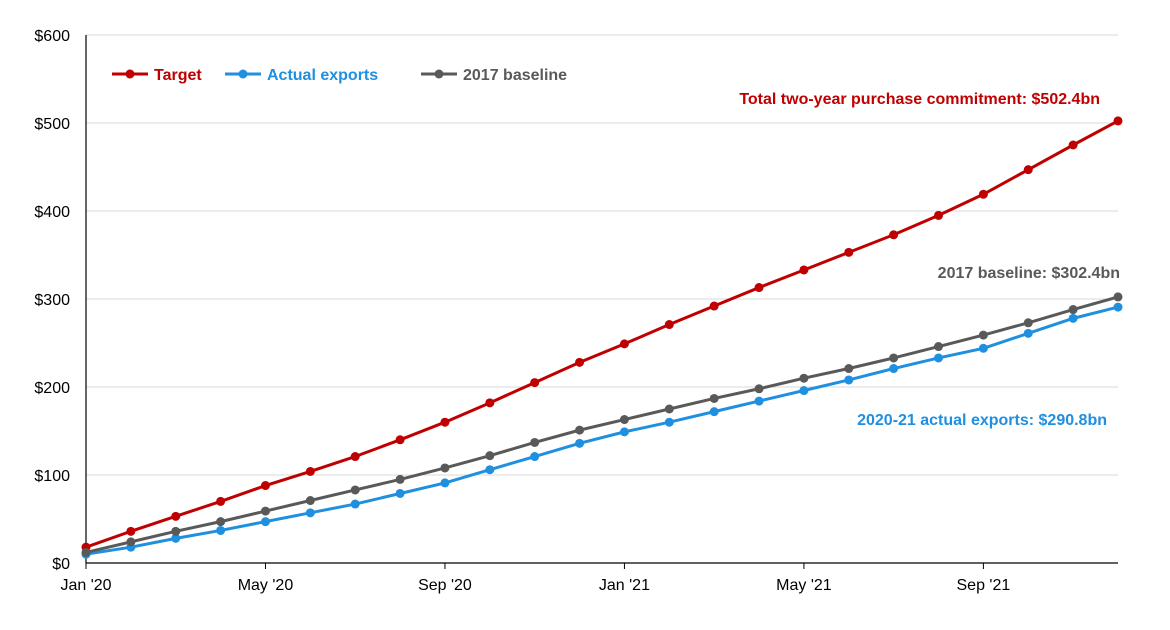 The image size is (1170, 630). I want to click on y-tick-label: $600, so click(52, 36).